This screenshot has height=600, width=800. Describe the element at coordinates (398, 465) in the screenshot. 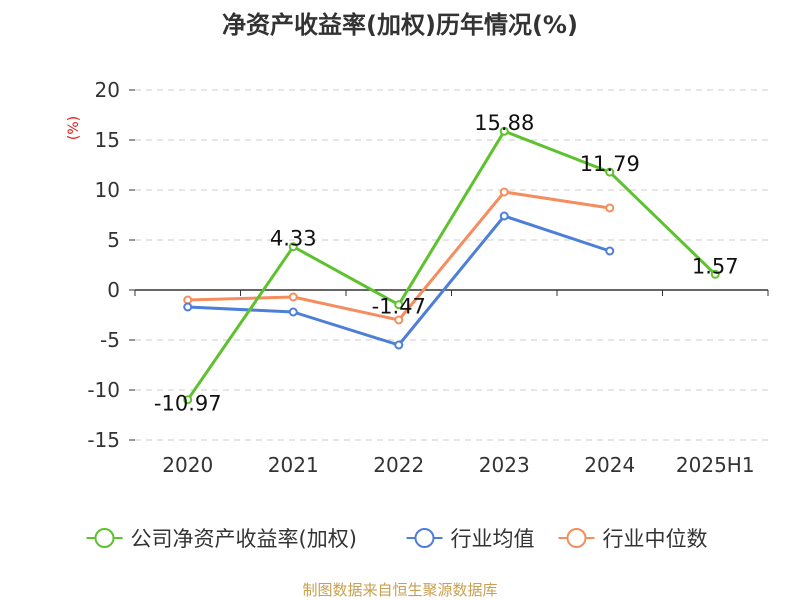

I see `x-tick-label: 2022` at that location.